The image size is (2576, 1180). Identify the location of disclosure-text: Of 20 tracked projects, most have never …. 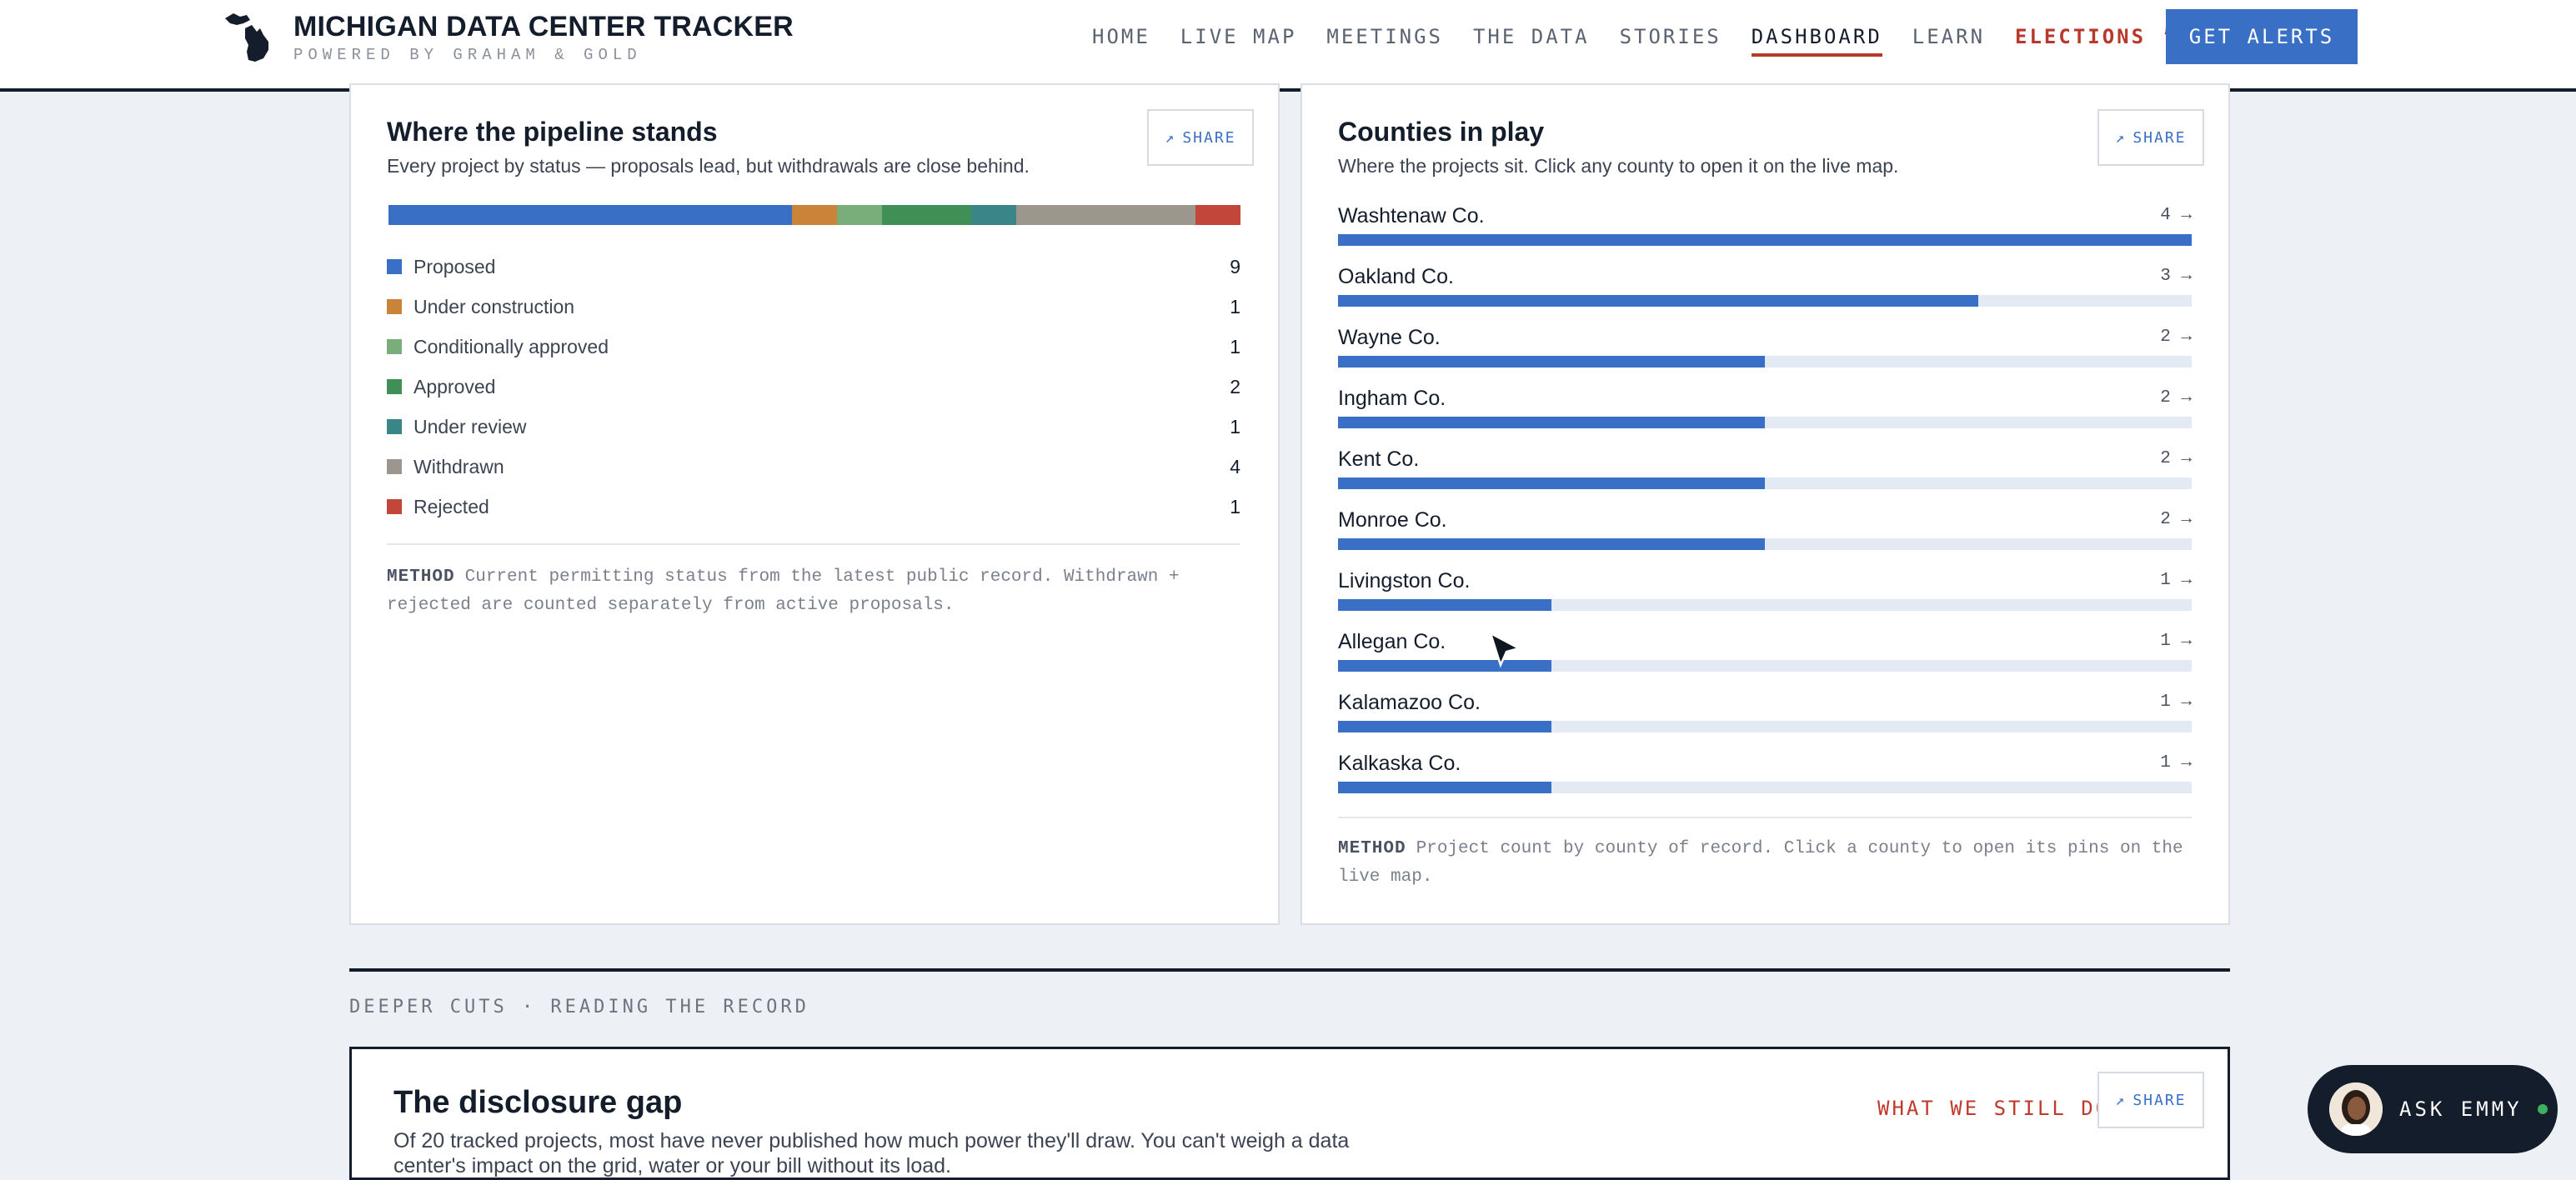
(871, 1153).